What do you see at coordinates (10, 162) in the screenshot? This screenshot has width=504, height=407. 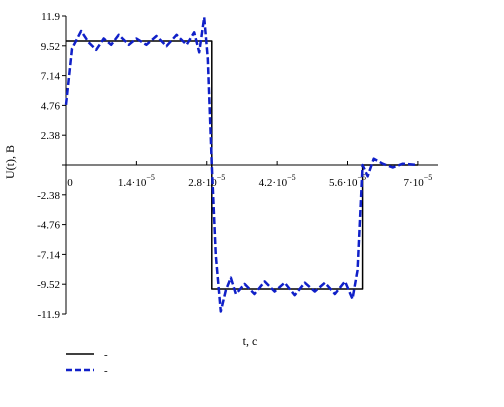 I see `y-axis-label: U(t), B` at bounding box center [10, 162].